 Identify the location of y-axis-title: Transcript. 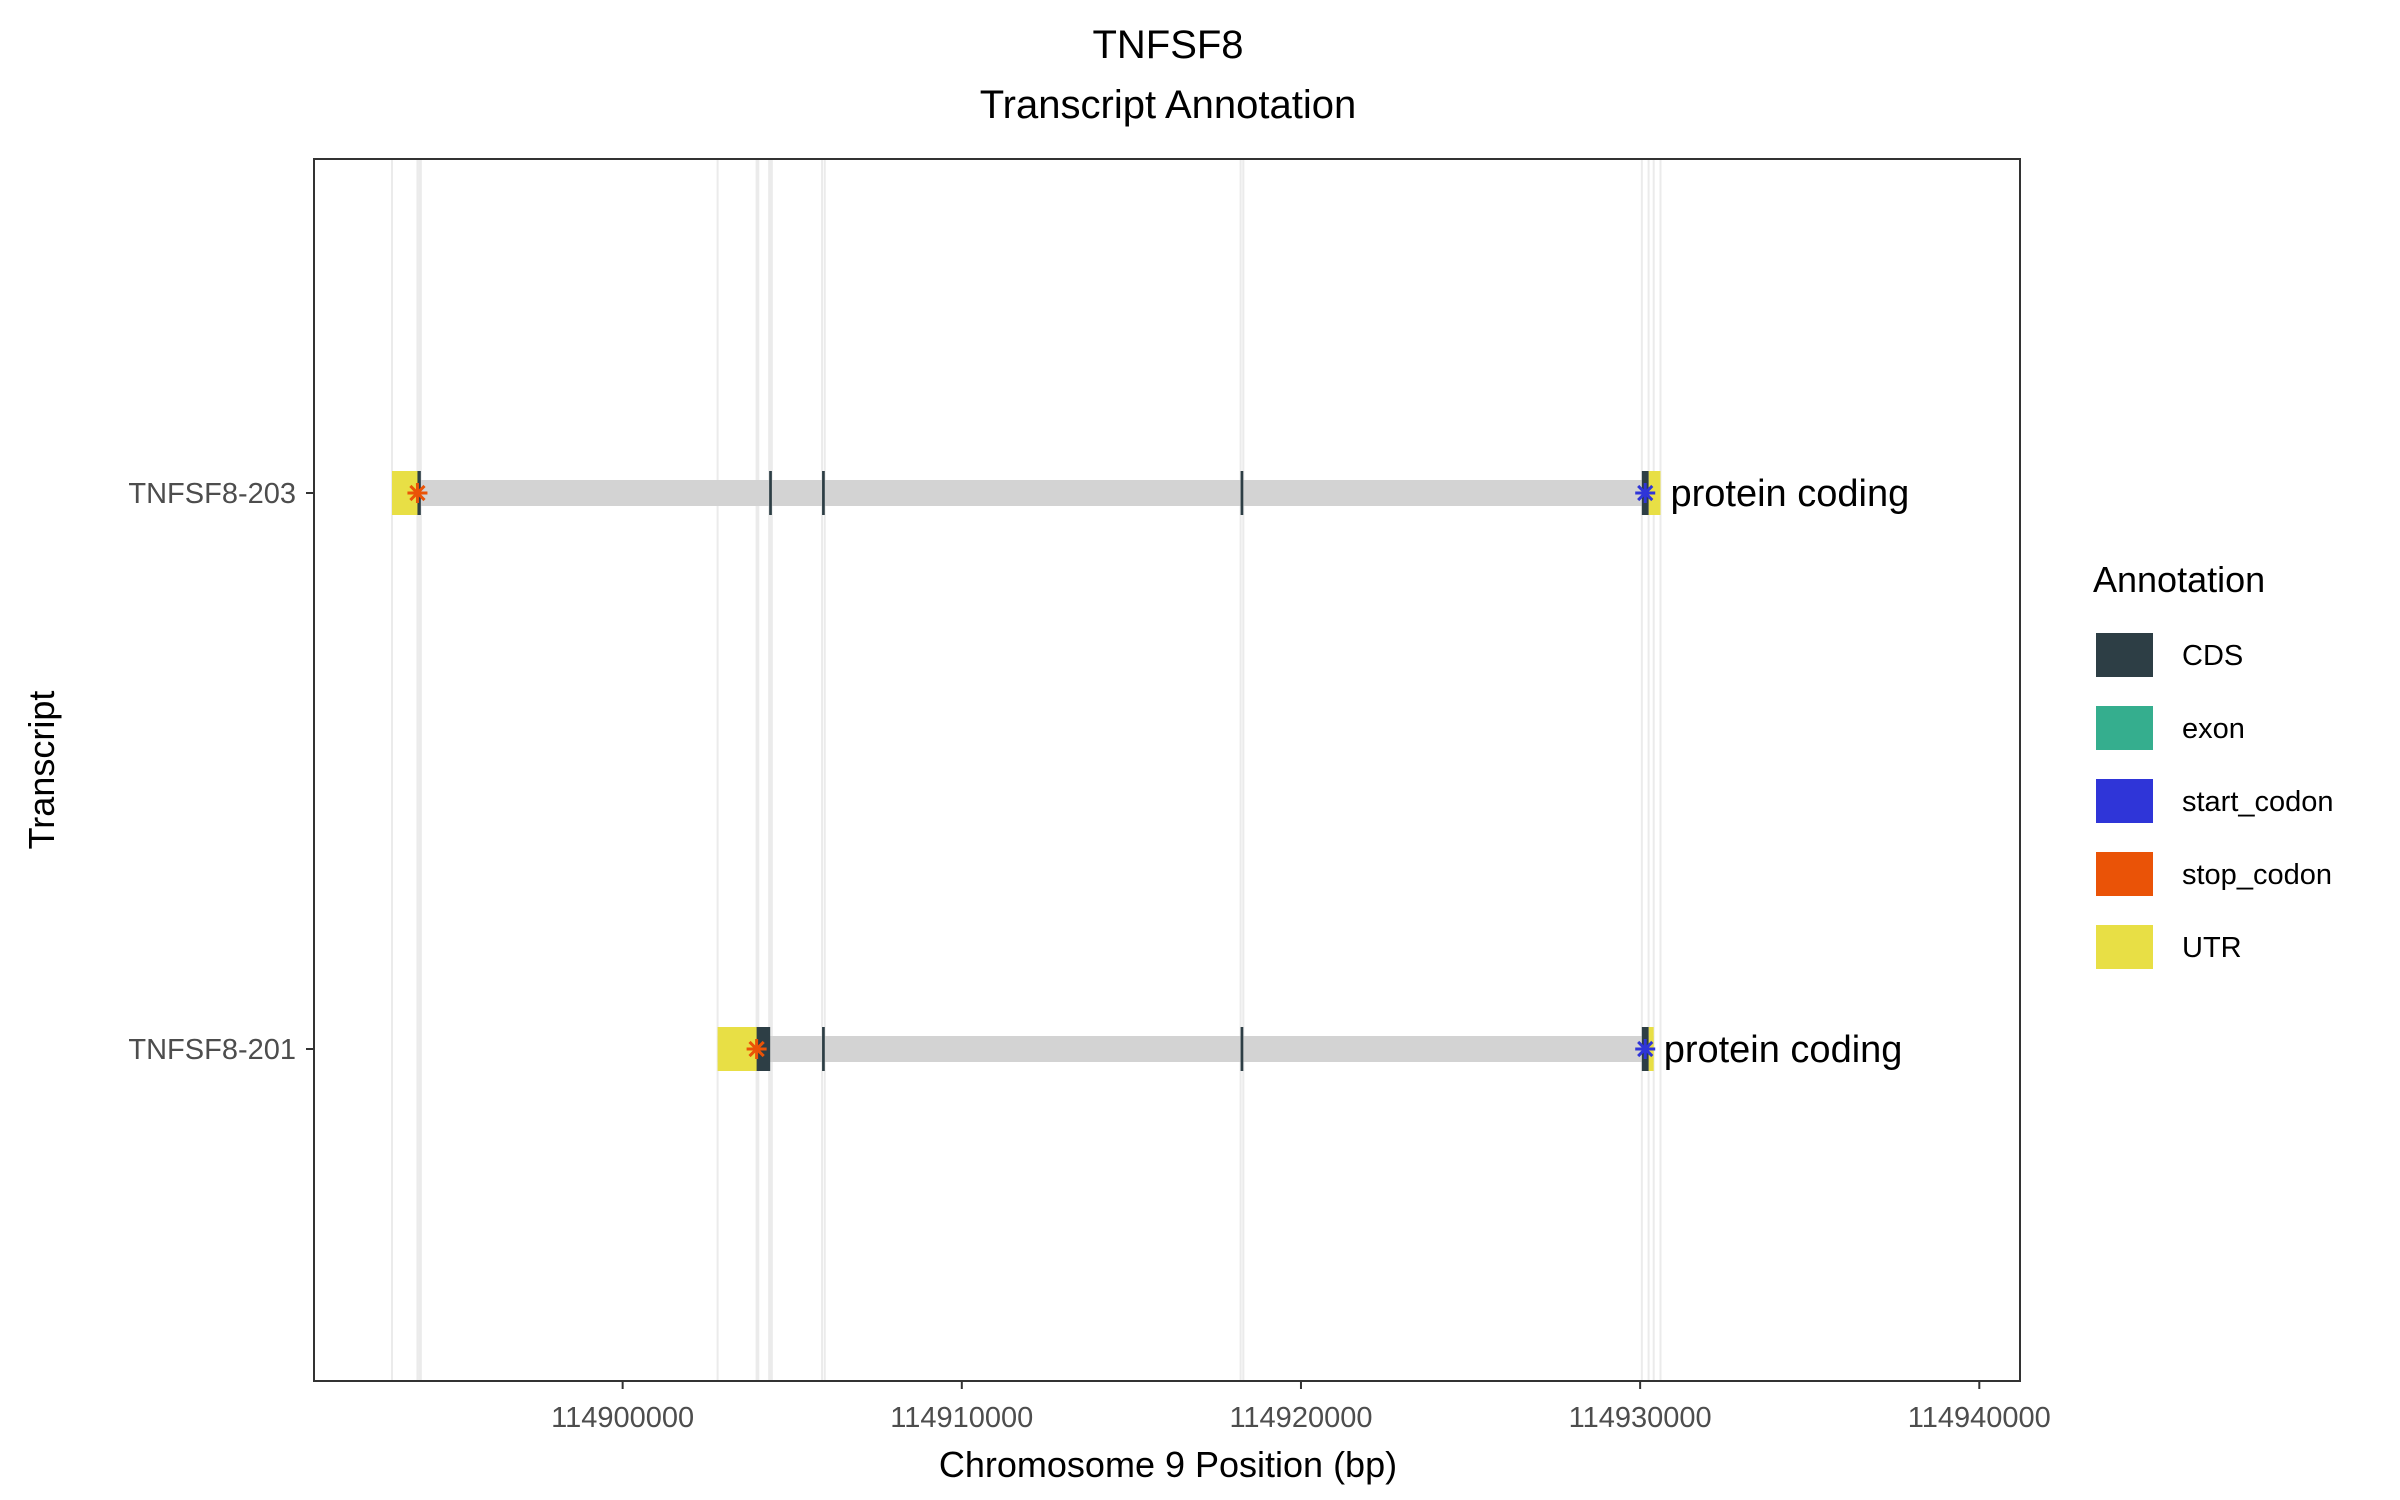
(41, 770).